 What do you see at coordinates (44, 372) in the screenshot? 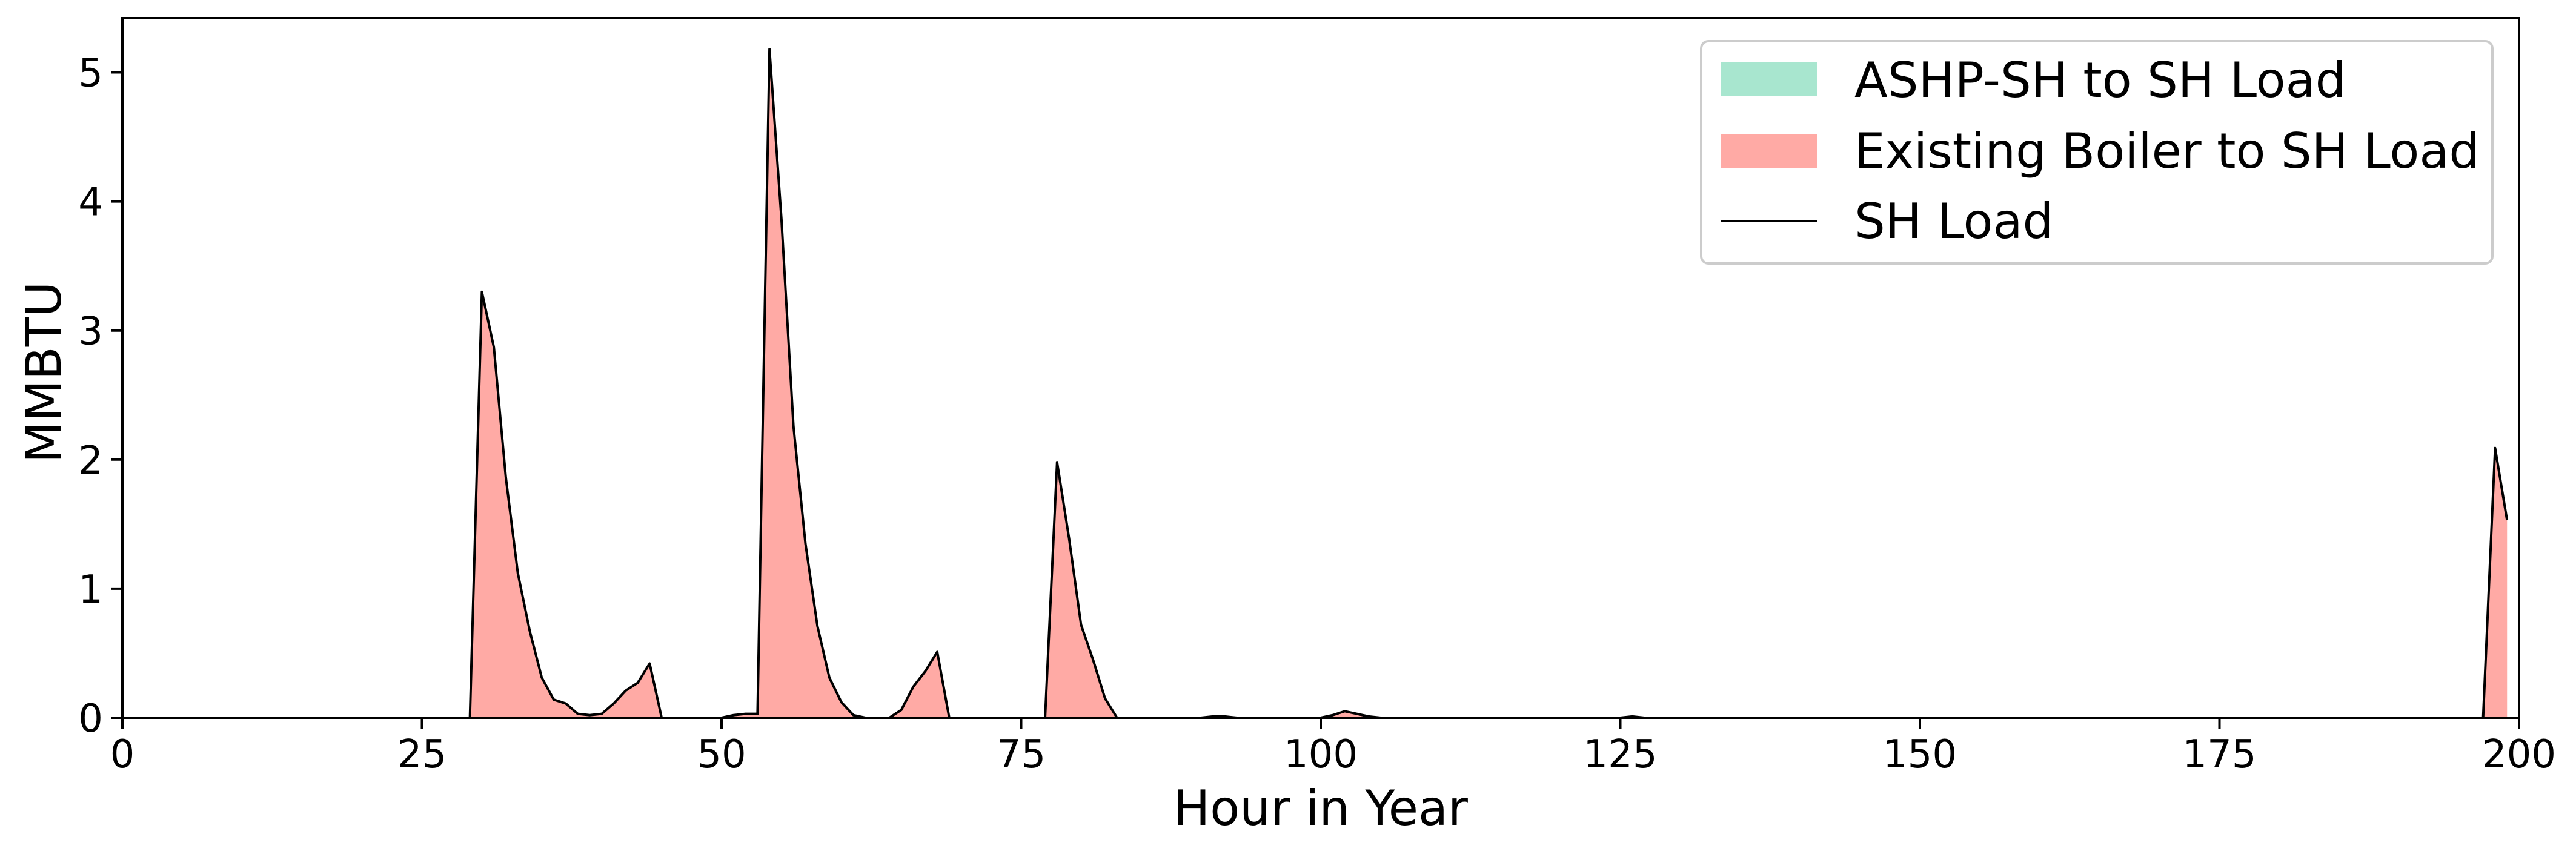
I see `y-axis-title: MMBTU` at bounding box center [44, 372].